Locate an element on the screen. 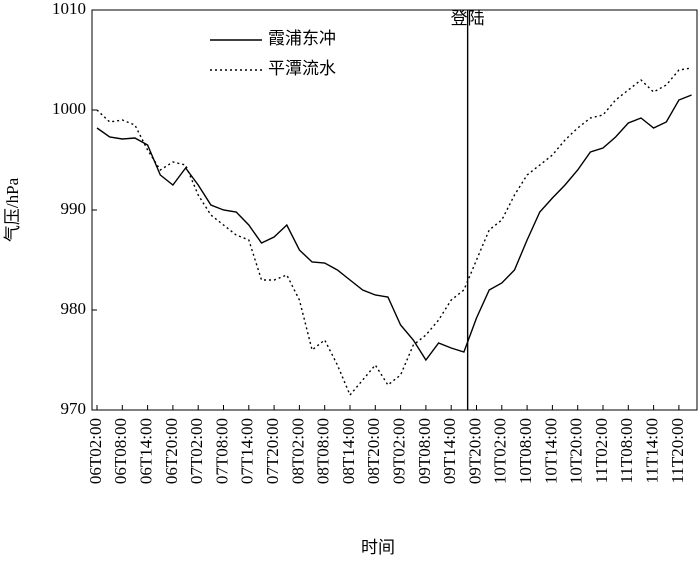 The width and height of the screenshot is (700, 563). x-tick-label: 10T02:00 is located at coordinates (500, 451).